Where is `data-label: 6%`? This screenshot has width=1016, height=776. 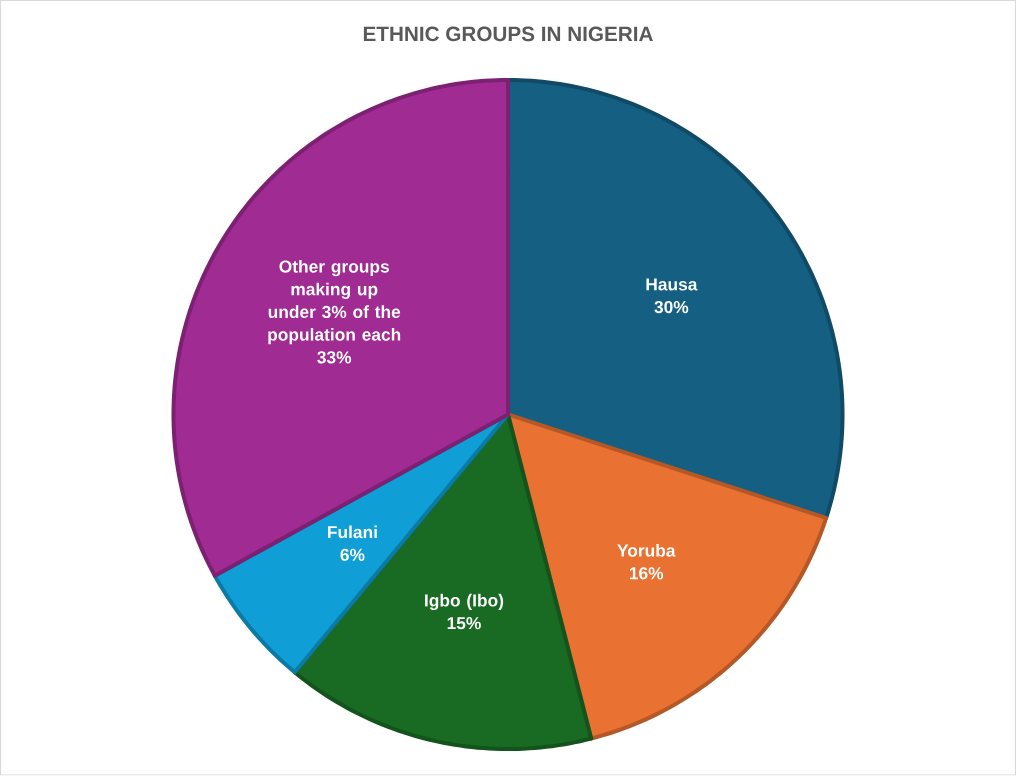
data-label: 6% is located at coordinates (352, 555).